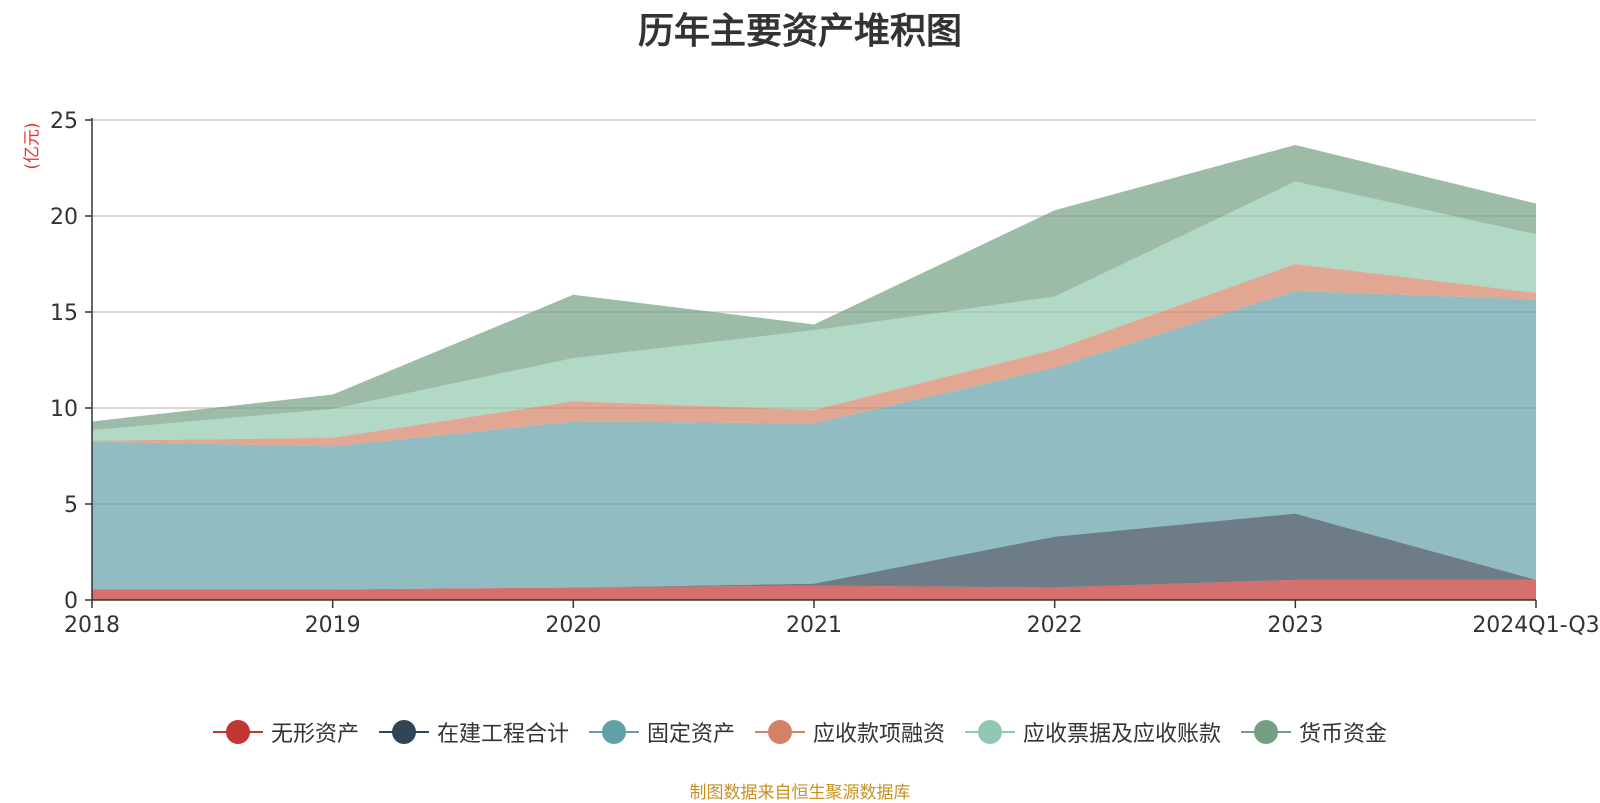 The width and height of the screenshot is (1600, 803). What do you see at coordinates (799, 31) in the screenshot?
I see `chart-title: 历年主要资产堆积图` at bounding box center [799, 31].